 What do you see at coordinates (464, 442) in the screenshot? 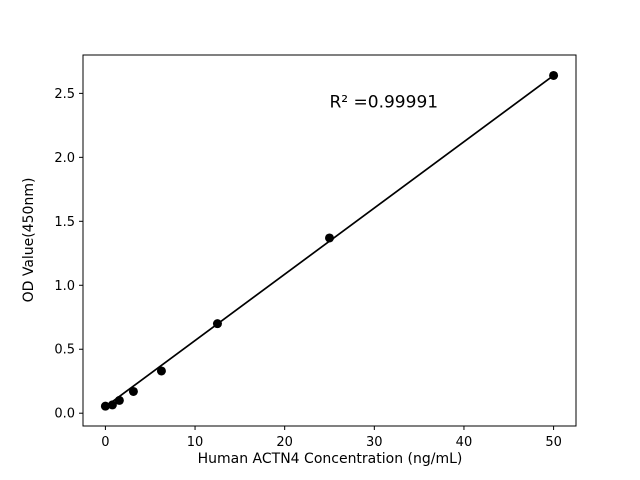
I see `x-tick-label: 40` at bounding box center [464, 442].